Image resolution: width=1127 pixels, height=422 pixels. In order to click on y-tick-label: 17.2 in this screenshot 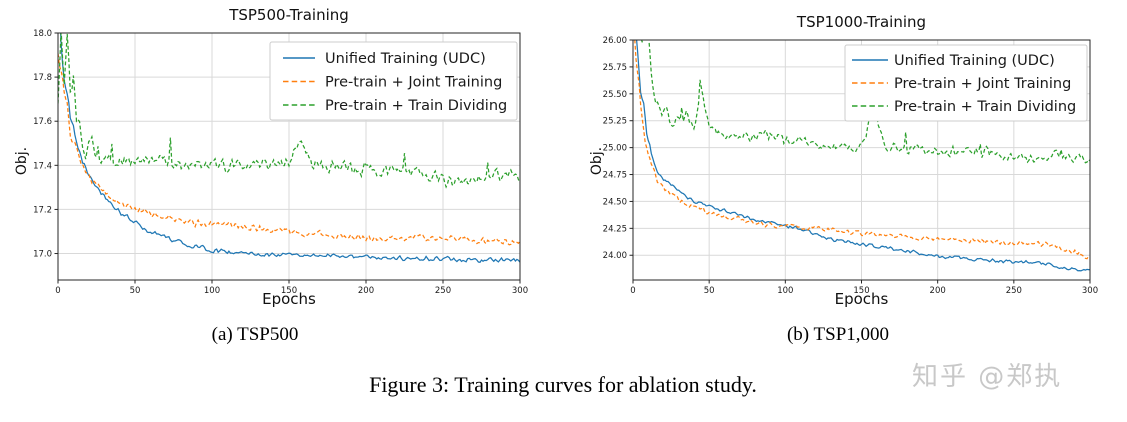, I will do `click(42, 210)`.